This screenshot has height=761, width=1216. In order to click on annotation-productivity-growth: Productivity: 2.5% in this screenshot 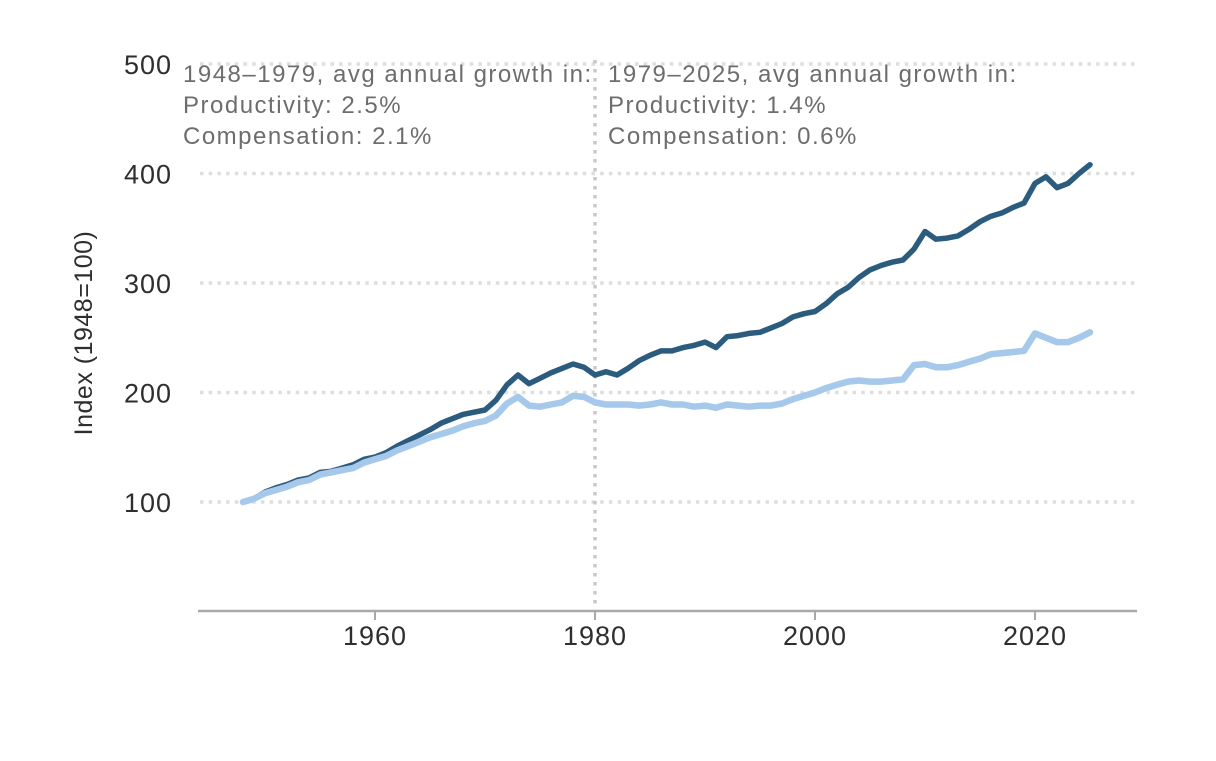, I will do `click(293, 105)`.